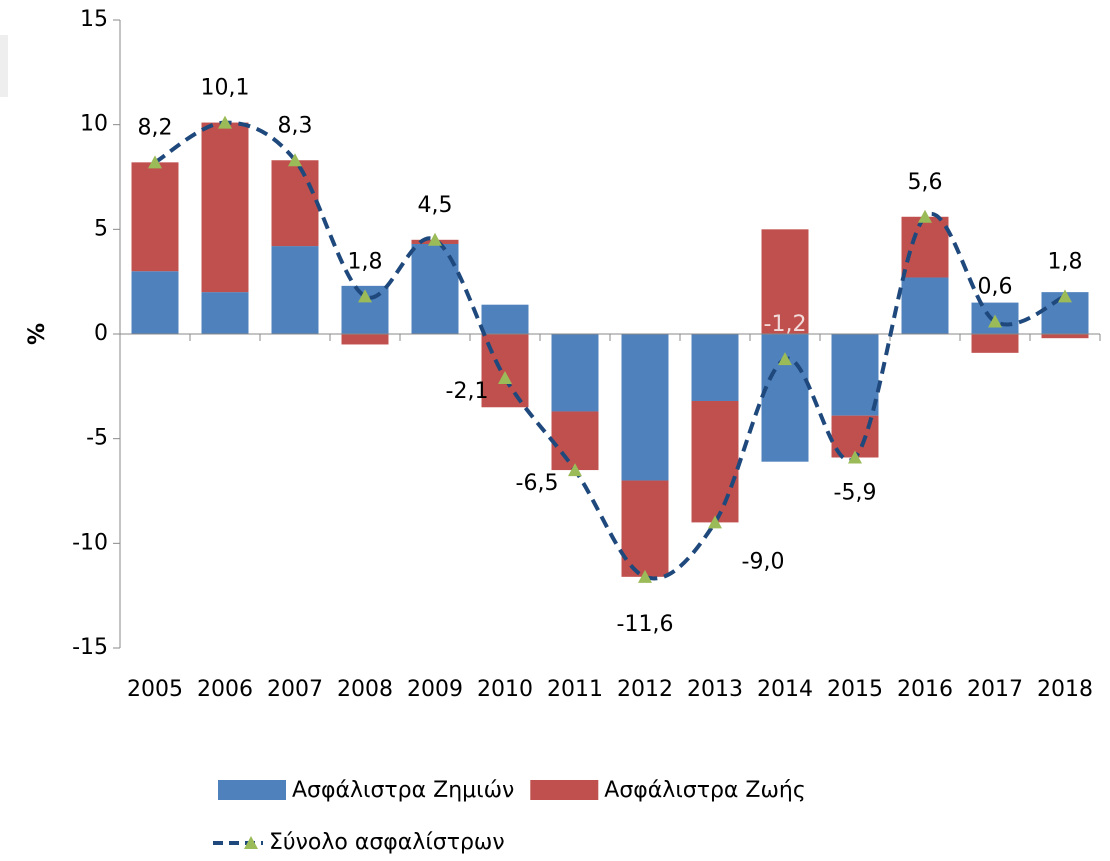 This screenshot has width=1110, height=861. What do you see at coordinates (763, 561) in the screenshot?
I see `data-label: -9,0` at bounding box center [763, 561].